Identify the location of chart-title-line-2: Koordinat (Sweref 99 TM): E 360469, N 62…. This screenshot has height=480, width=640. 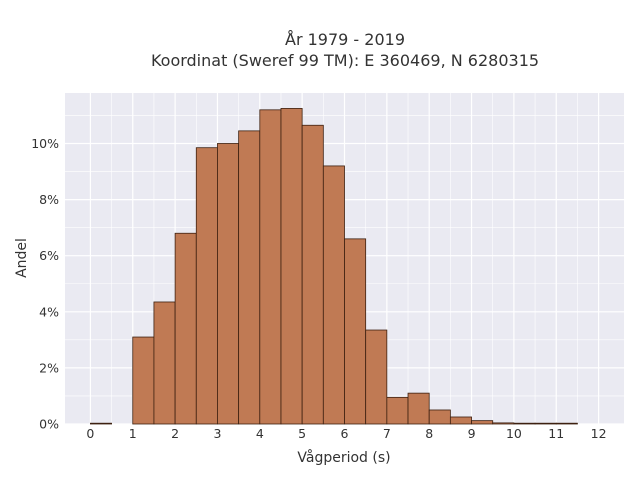
(345, 60).